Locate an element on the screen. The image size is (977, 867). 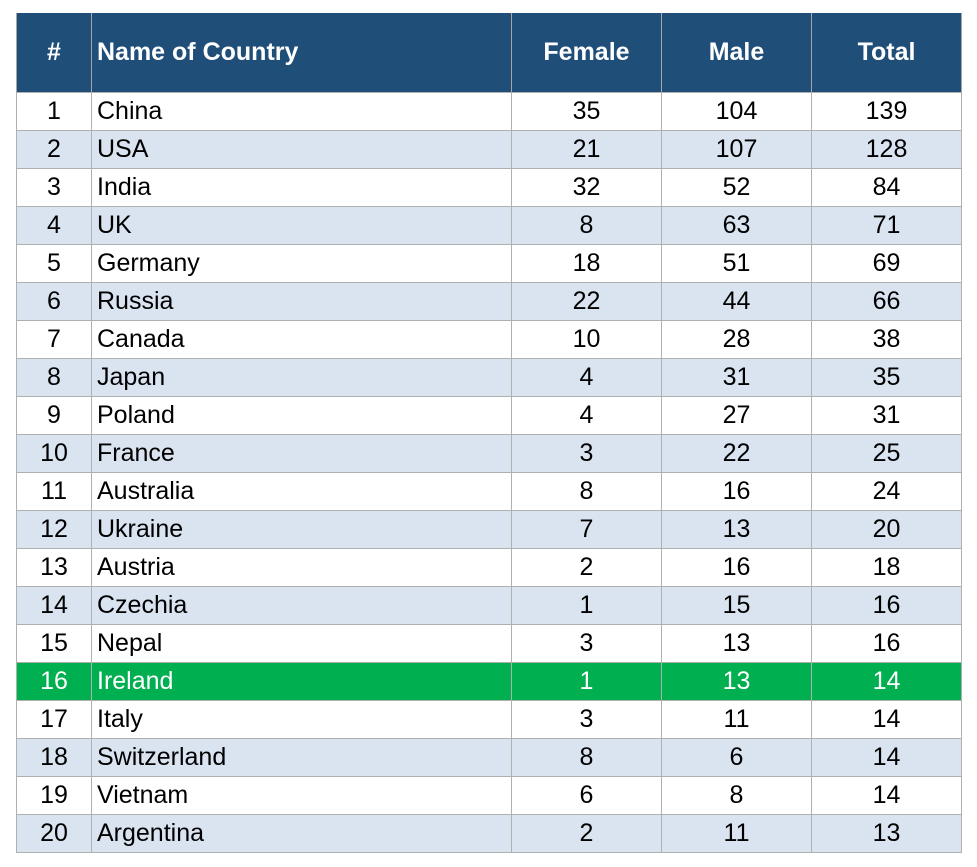
country-cell: Ireland is located at coordinates (301, 681).